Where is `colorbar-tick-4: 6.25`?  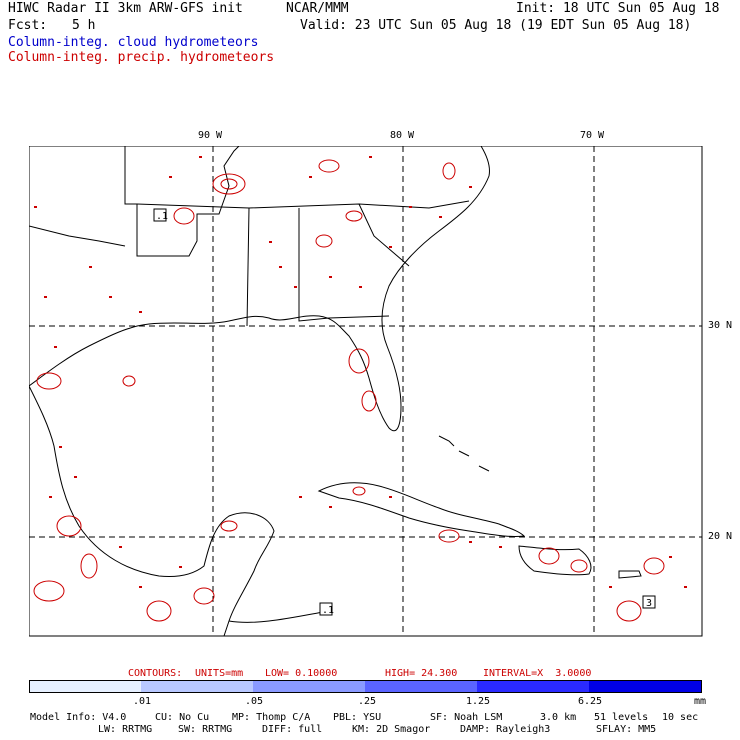 colorbar-tick-4: 6.25 is located at coordinates (590, 701).